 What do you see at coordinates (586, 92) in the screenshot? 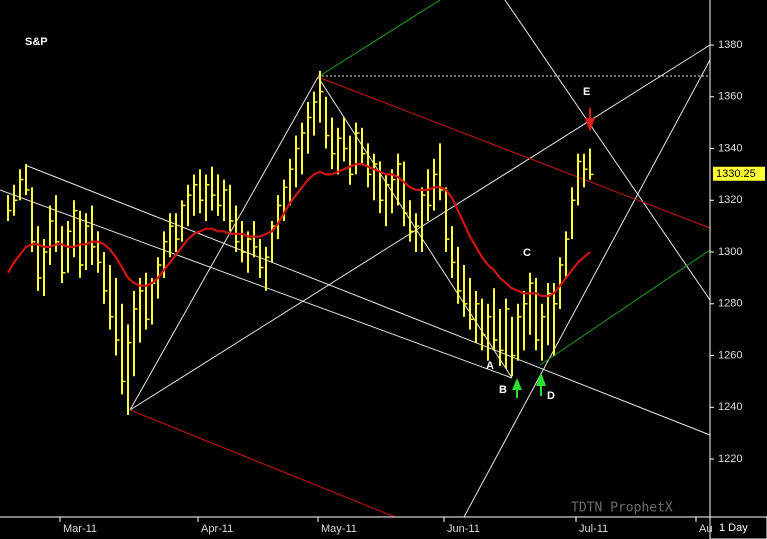
I see `annotation: E` at bounding box center [586, 92].